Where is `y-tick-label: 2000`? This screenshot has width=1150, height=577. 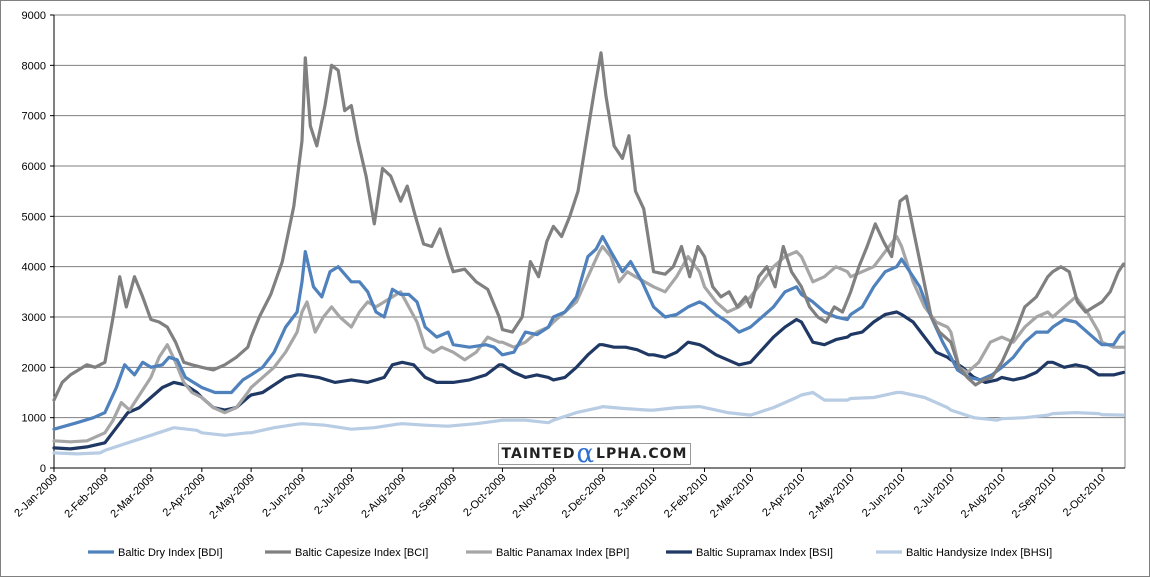
y-tick-label: 2000 is located at coordinates (34, 368).